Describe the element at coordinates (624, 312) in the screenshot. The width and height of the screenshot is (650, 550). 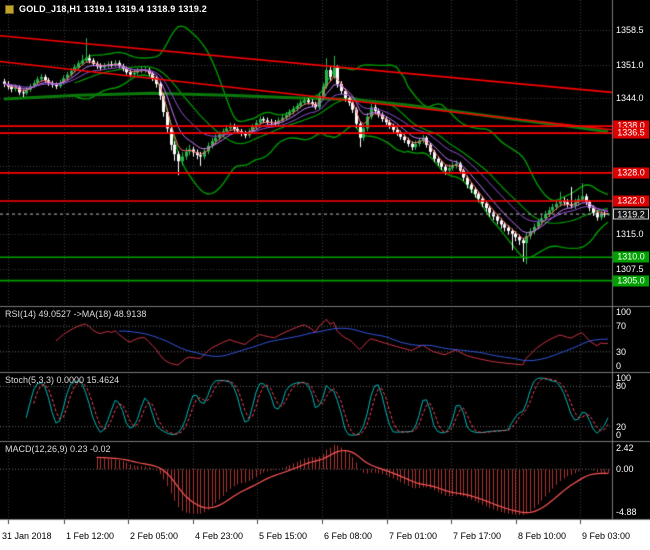
I see `rsi-scale-label: 100` at that location.